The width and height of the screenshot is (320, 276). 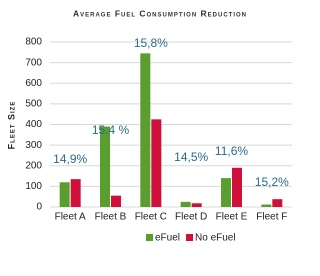 What do you see at coordinates (33, 186) in the screenshot?
I see `y-tick-label: 100` at bounding box center [33, 186].